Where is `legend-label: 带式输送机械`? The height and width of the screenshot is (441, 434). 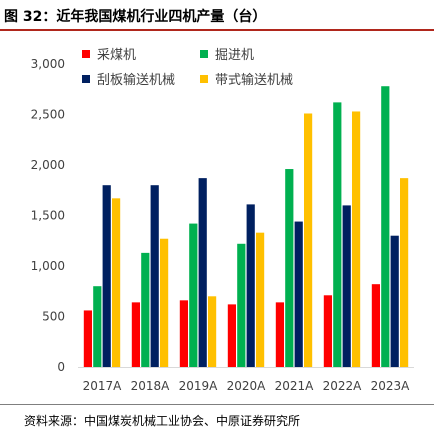
legend-label: 带式输送机械 is located at coordinates (254, 80).